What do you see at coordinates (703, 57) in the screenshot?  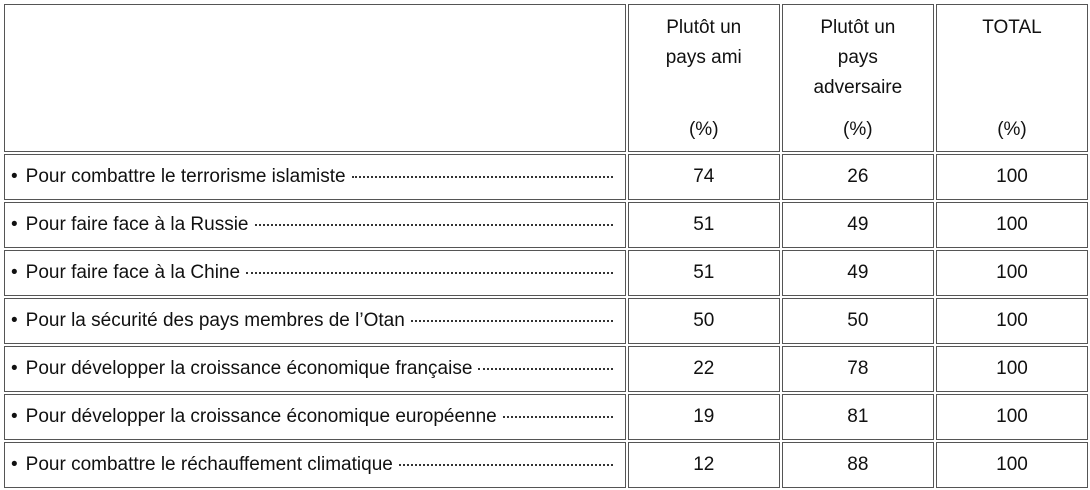 I see `column-title-line: pays ami` at bounding box center [703, 57].